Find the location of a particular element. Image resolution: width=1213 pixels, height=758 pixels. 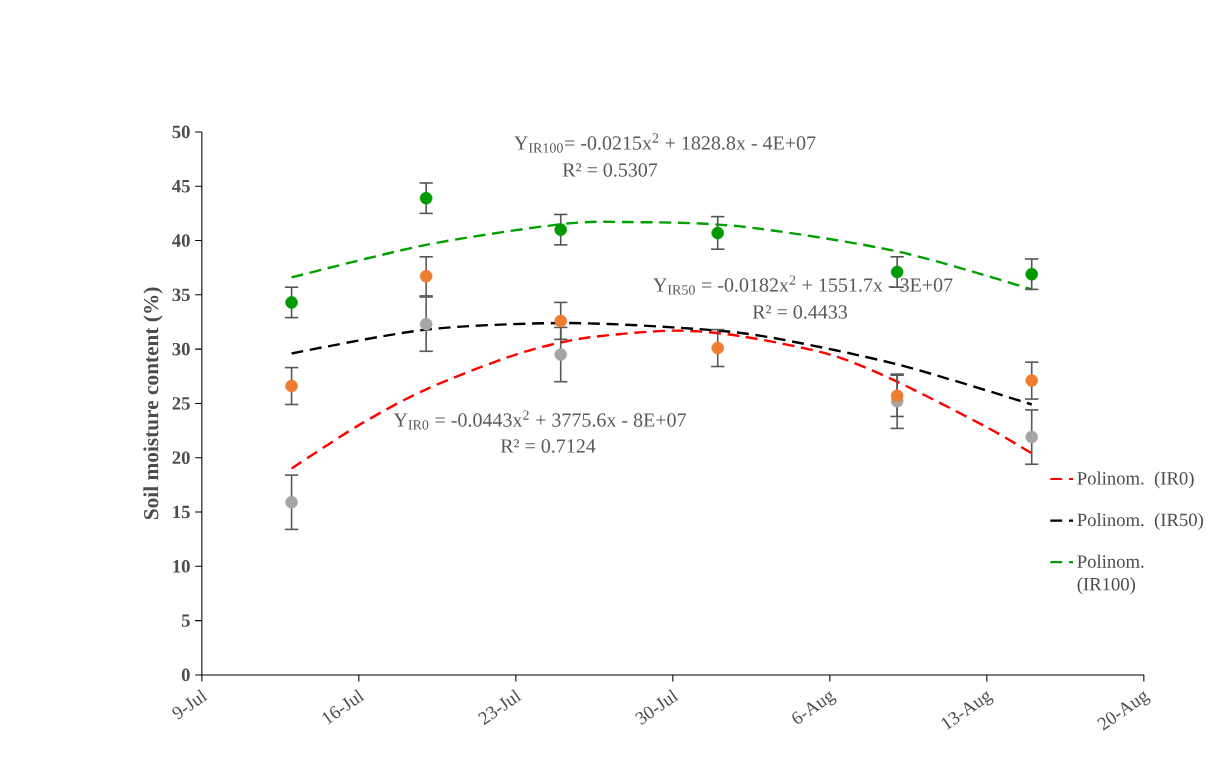

annotation: R² = 0.4433 is located at coordinates (800, 312).